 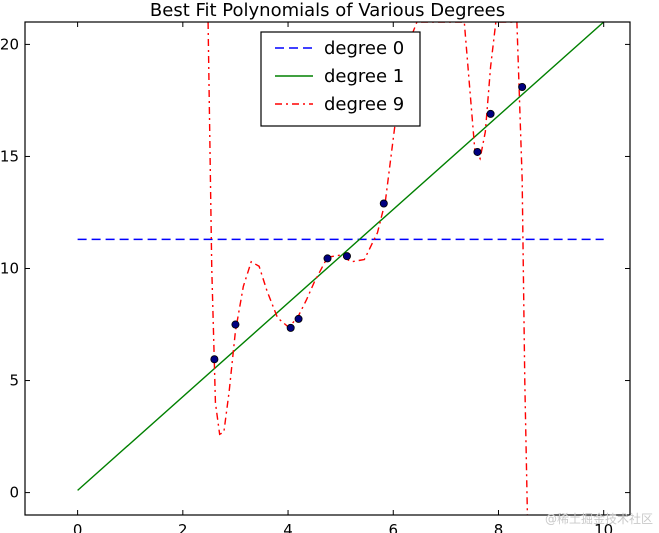 I want to click on watermark: @稀土掘金技术社区, so click(x=598, y=519).